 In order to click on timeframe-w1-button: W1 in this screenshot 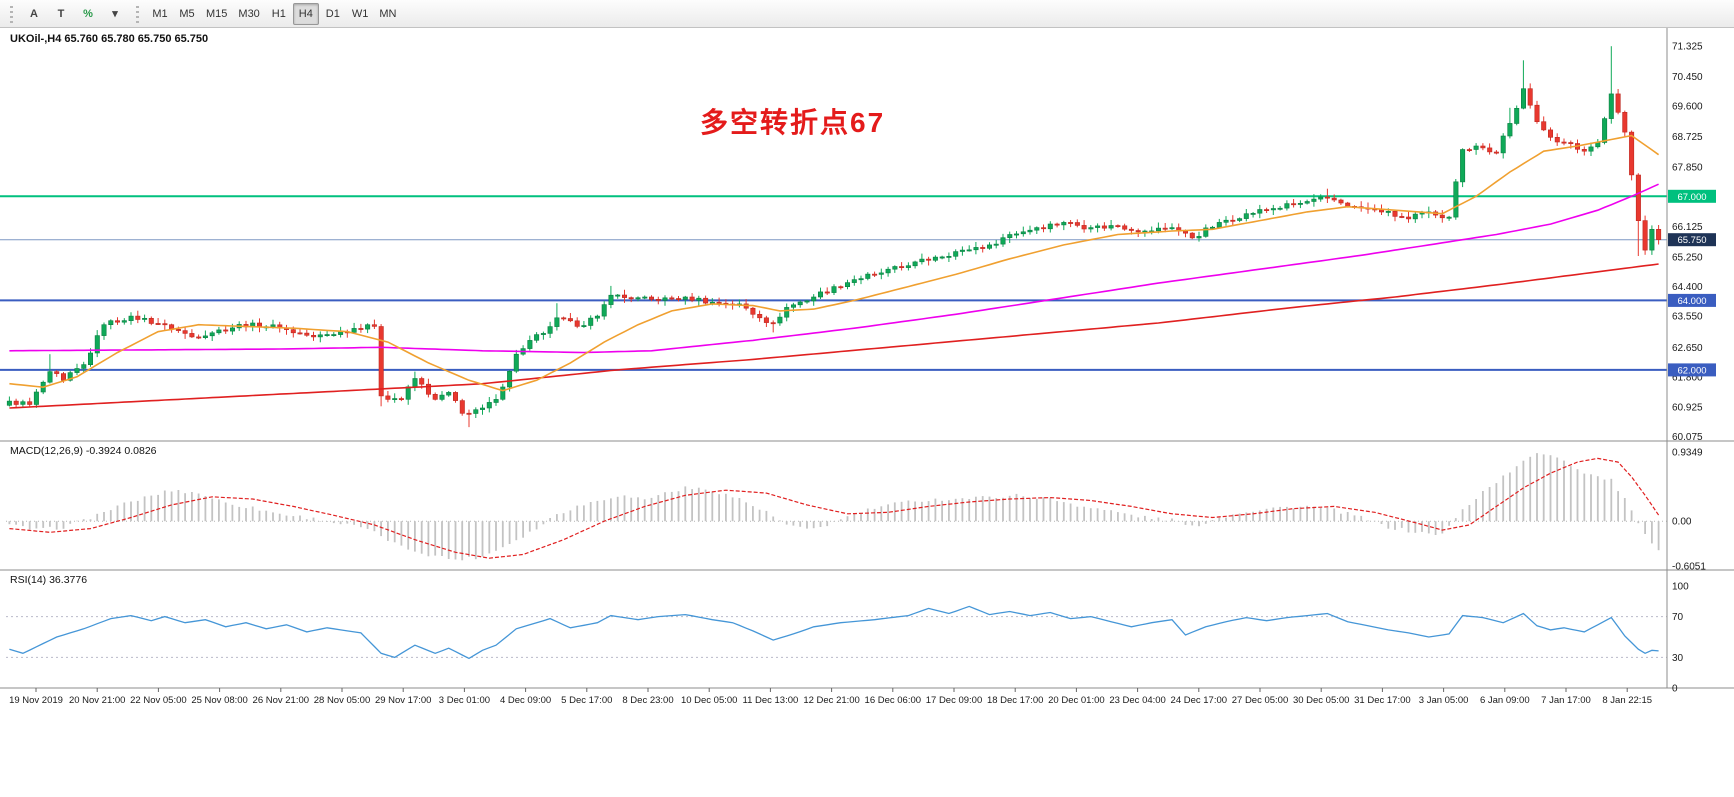, I will do `click(360, 13)`.